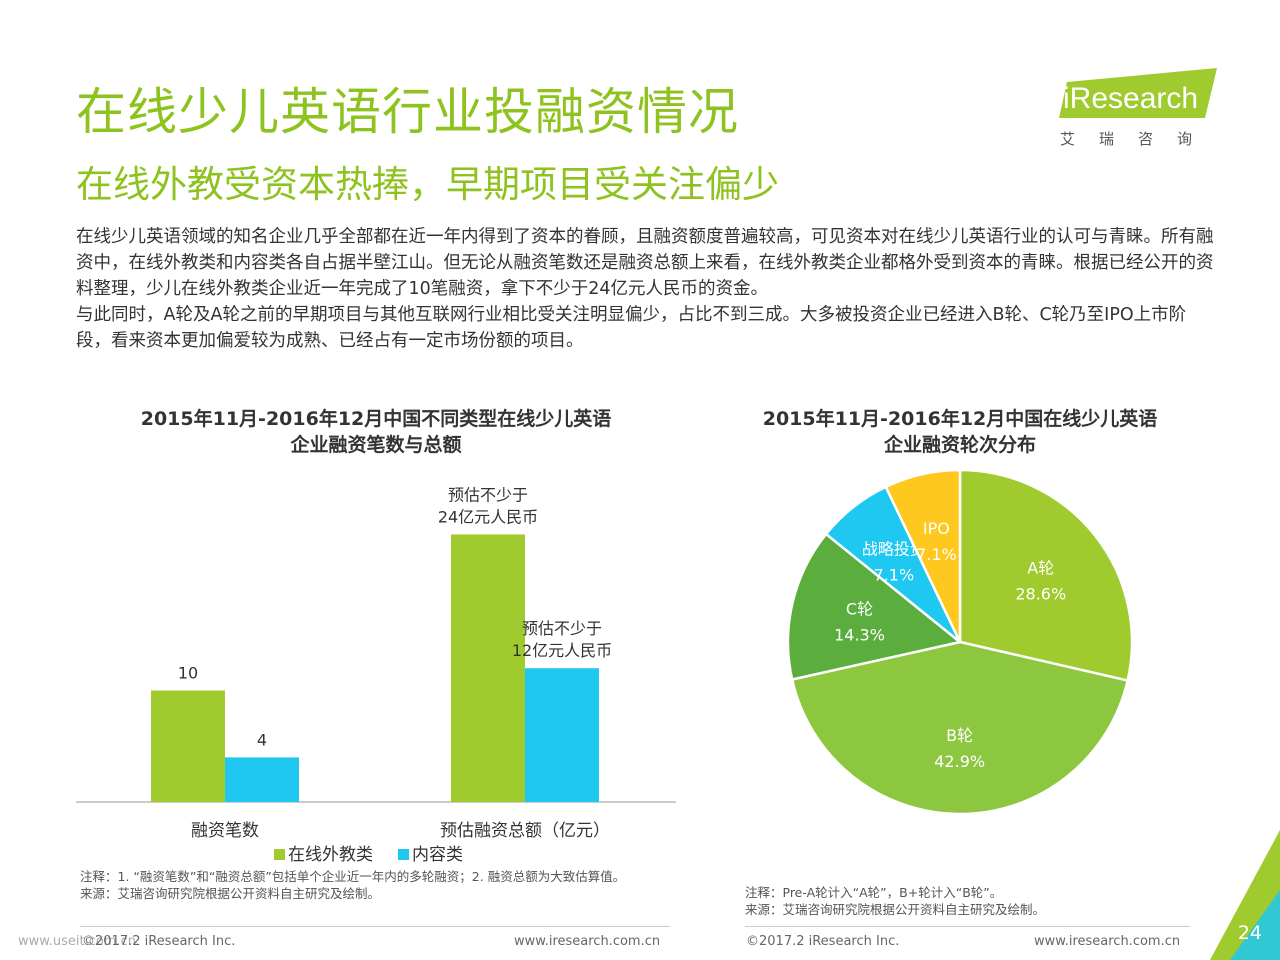  What do you see at coordinates (225, 831) in the screenshot?
I see `bar-category-label: 融资笔数` at bounding box center [225, 831].